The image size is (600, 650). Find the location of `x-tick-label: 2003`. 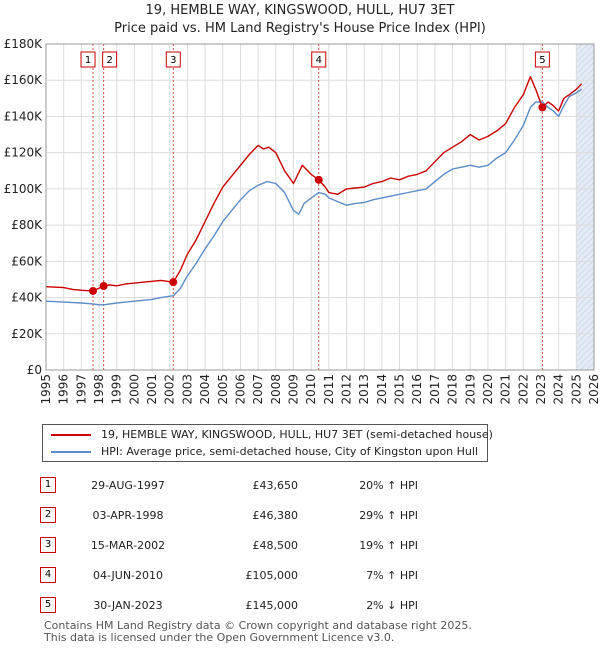

x-tick-label: 2003 is located at coordinates (187, 389).